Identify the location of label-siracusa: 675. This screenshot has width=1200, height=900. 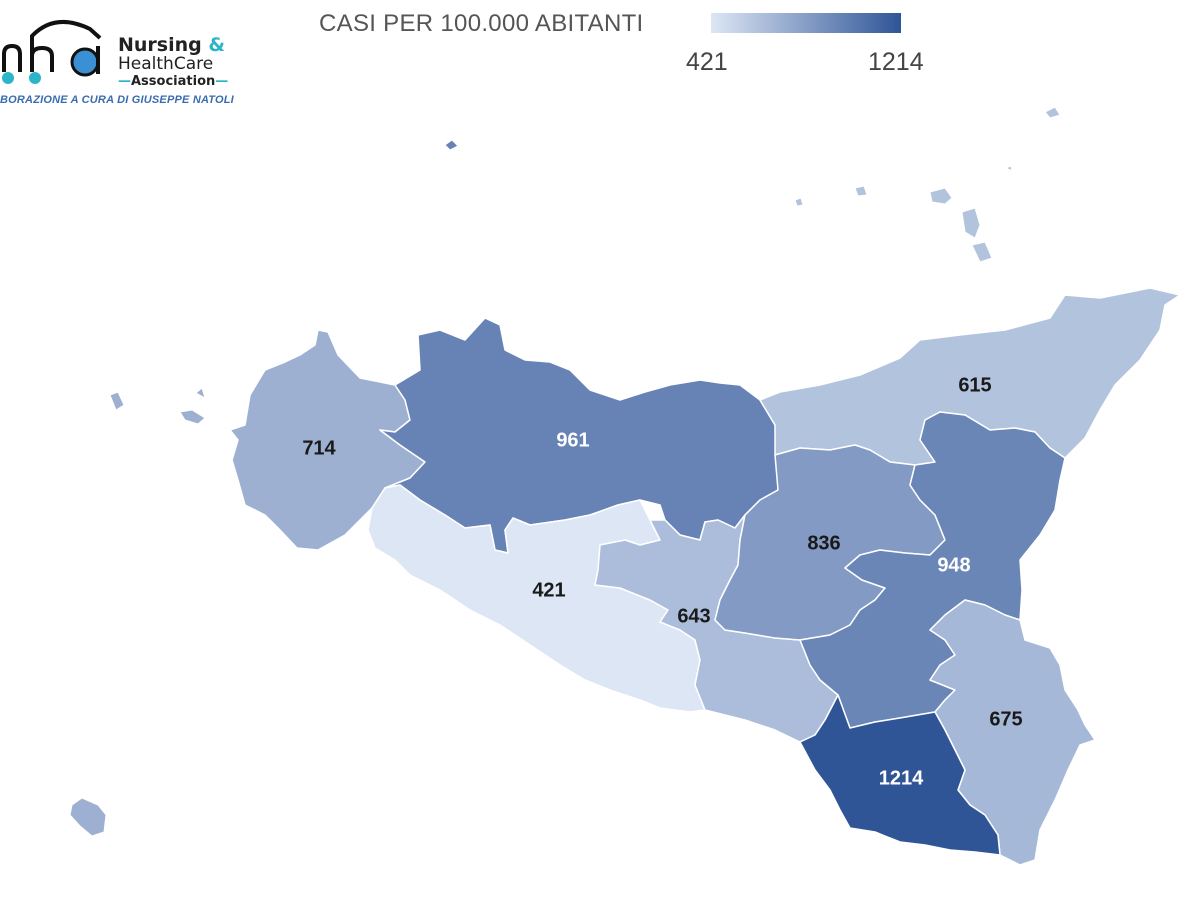
(1005, 719).